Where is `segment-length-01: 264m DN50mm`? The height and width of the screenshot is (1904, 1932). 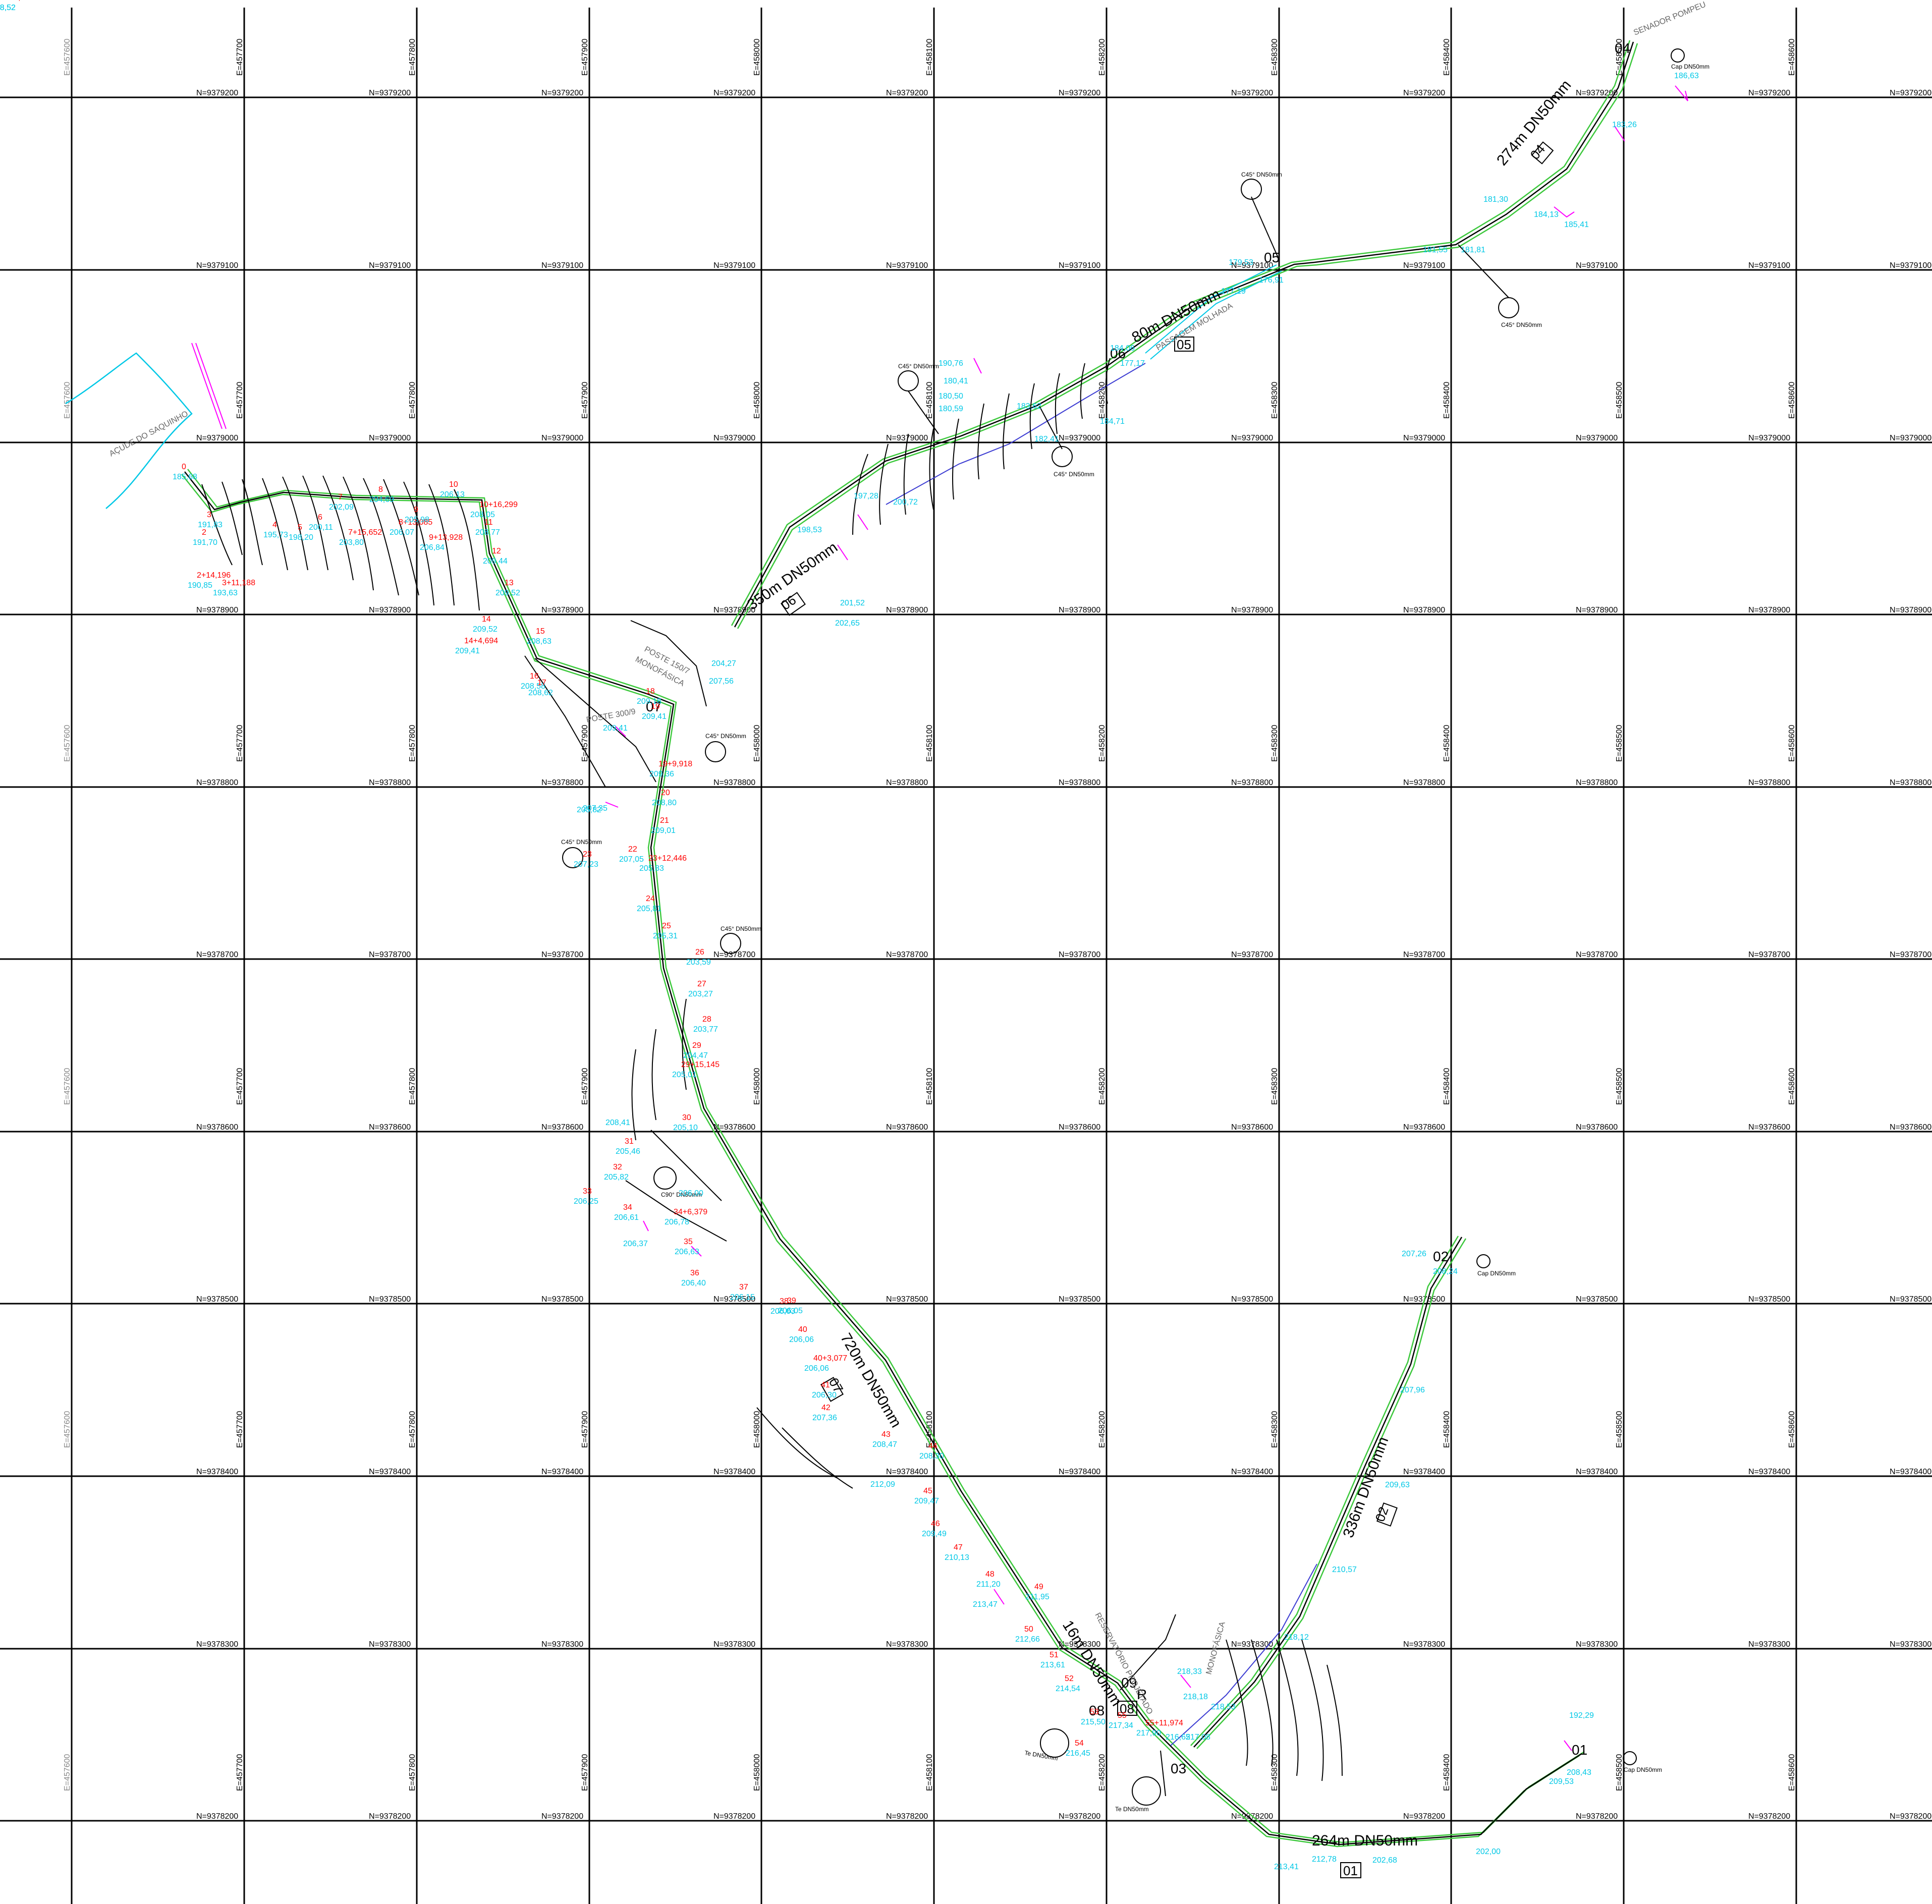 segment-length-01: 264m DN50mm is located at coordinates (1365, 1840).